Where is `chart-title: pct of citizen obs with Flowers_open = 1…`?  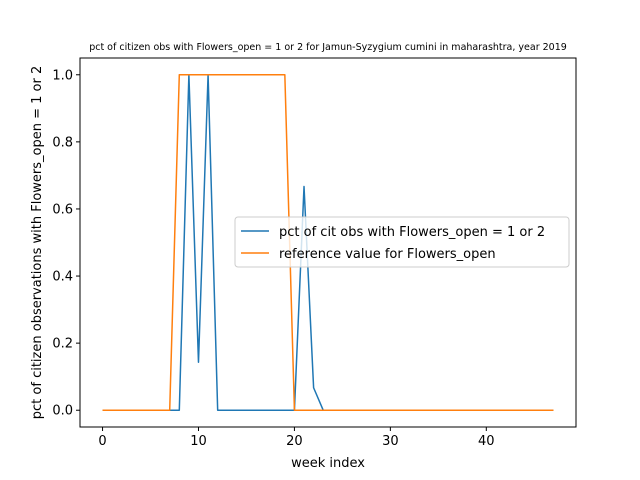 chart-title: pct of citizen obs with Flowers_open = 1… is located at coordinates (328, 47).